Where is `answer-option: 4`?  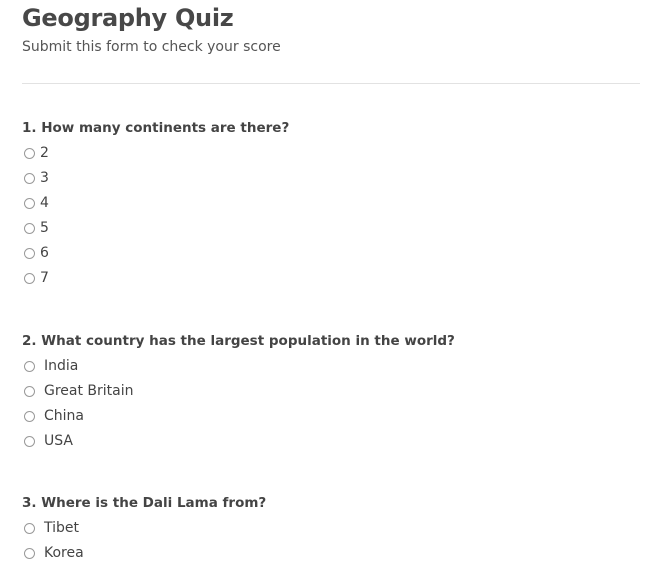
answer-option: 4 is located at coordinates (155, 203).